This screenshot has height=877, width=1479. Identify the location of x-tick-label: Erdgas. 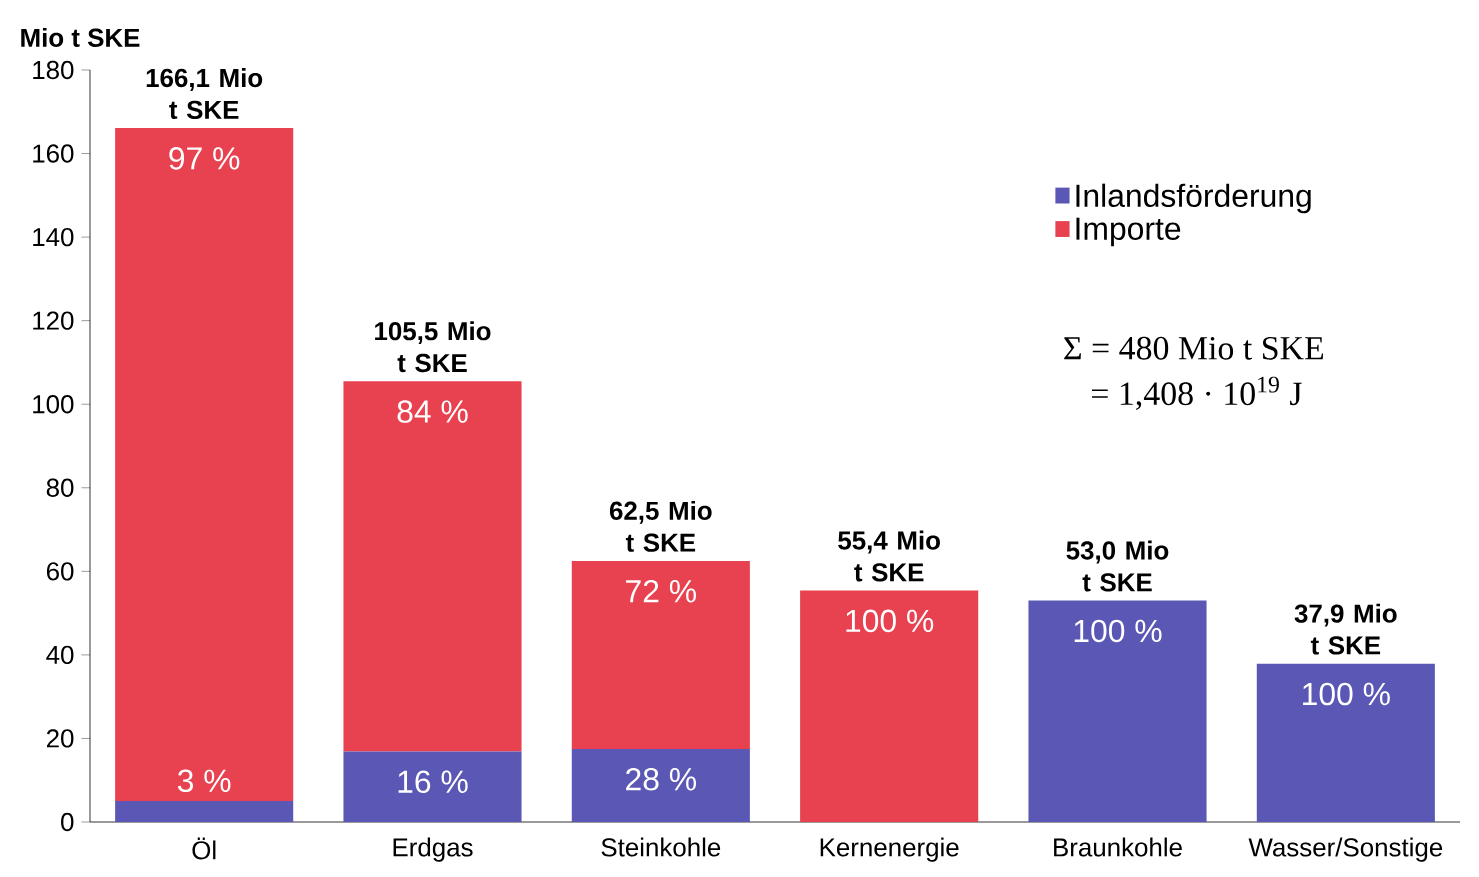
(433, 849).